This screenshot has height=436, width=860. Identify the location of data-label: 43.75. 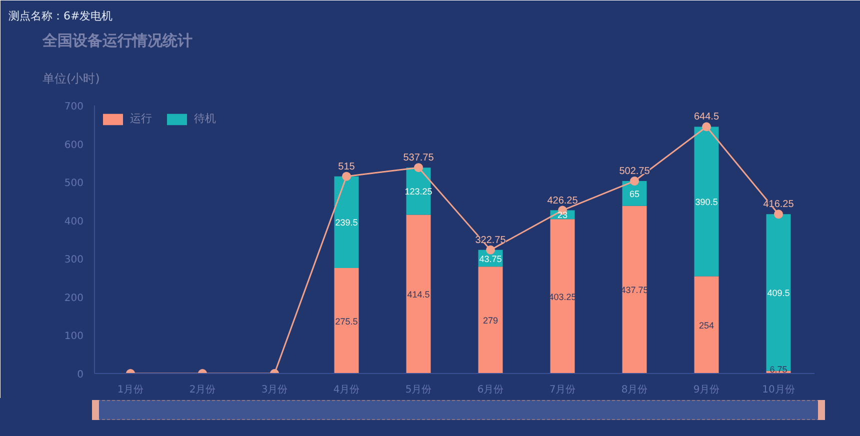
(490, 259).